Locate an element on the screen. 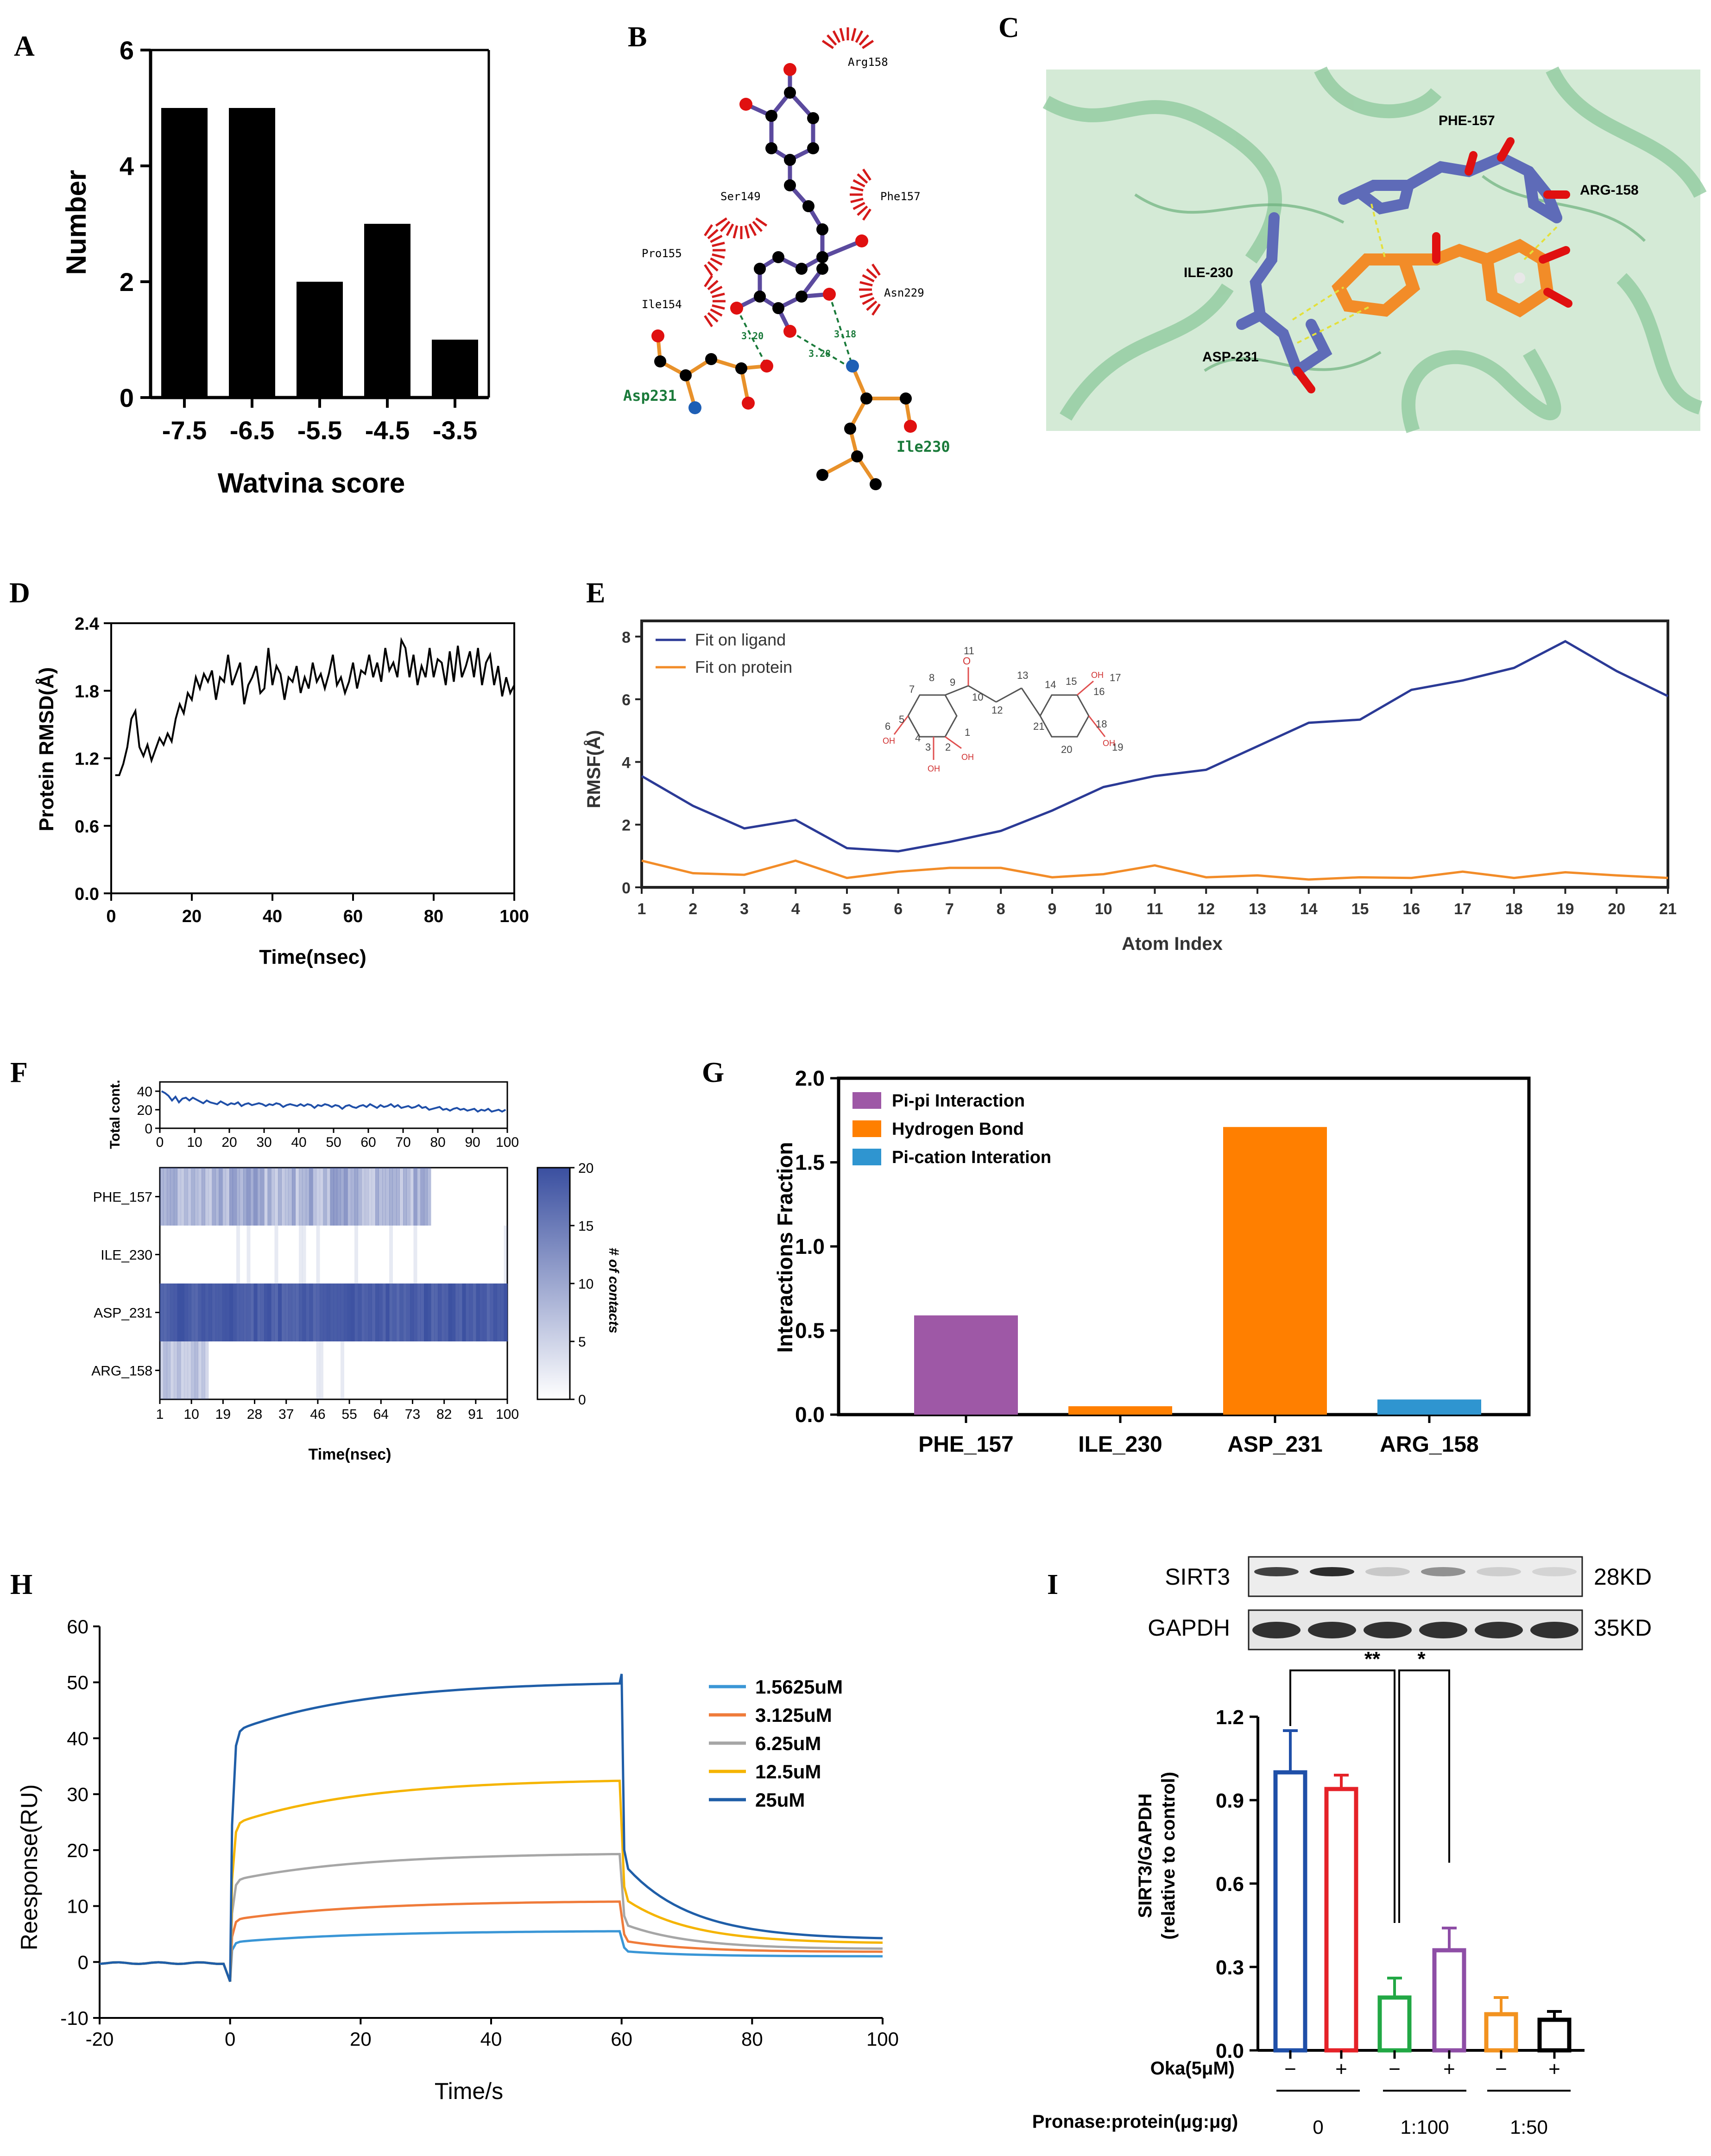 This screenshot has height=2156, width=1711. e-xtick-label: 17 is located at coordinates (1462, 909).